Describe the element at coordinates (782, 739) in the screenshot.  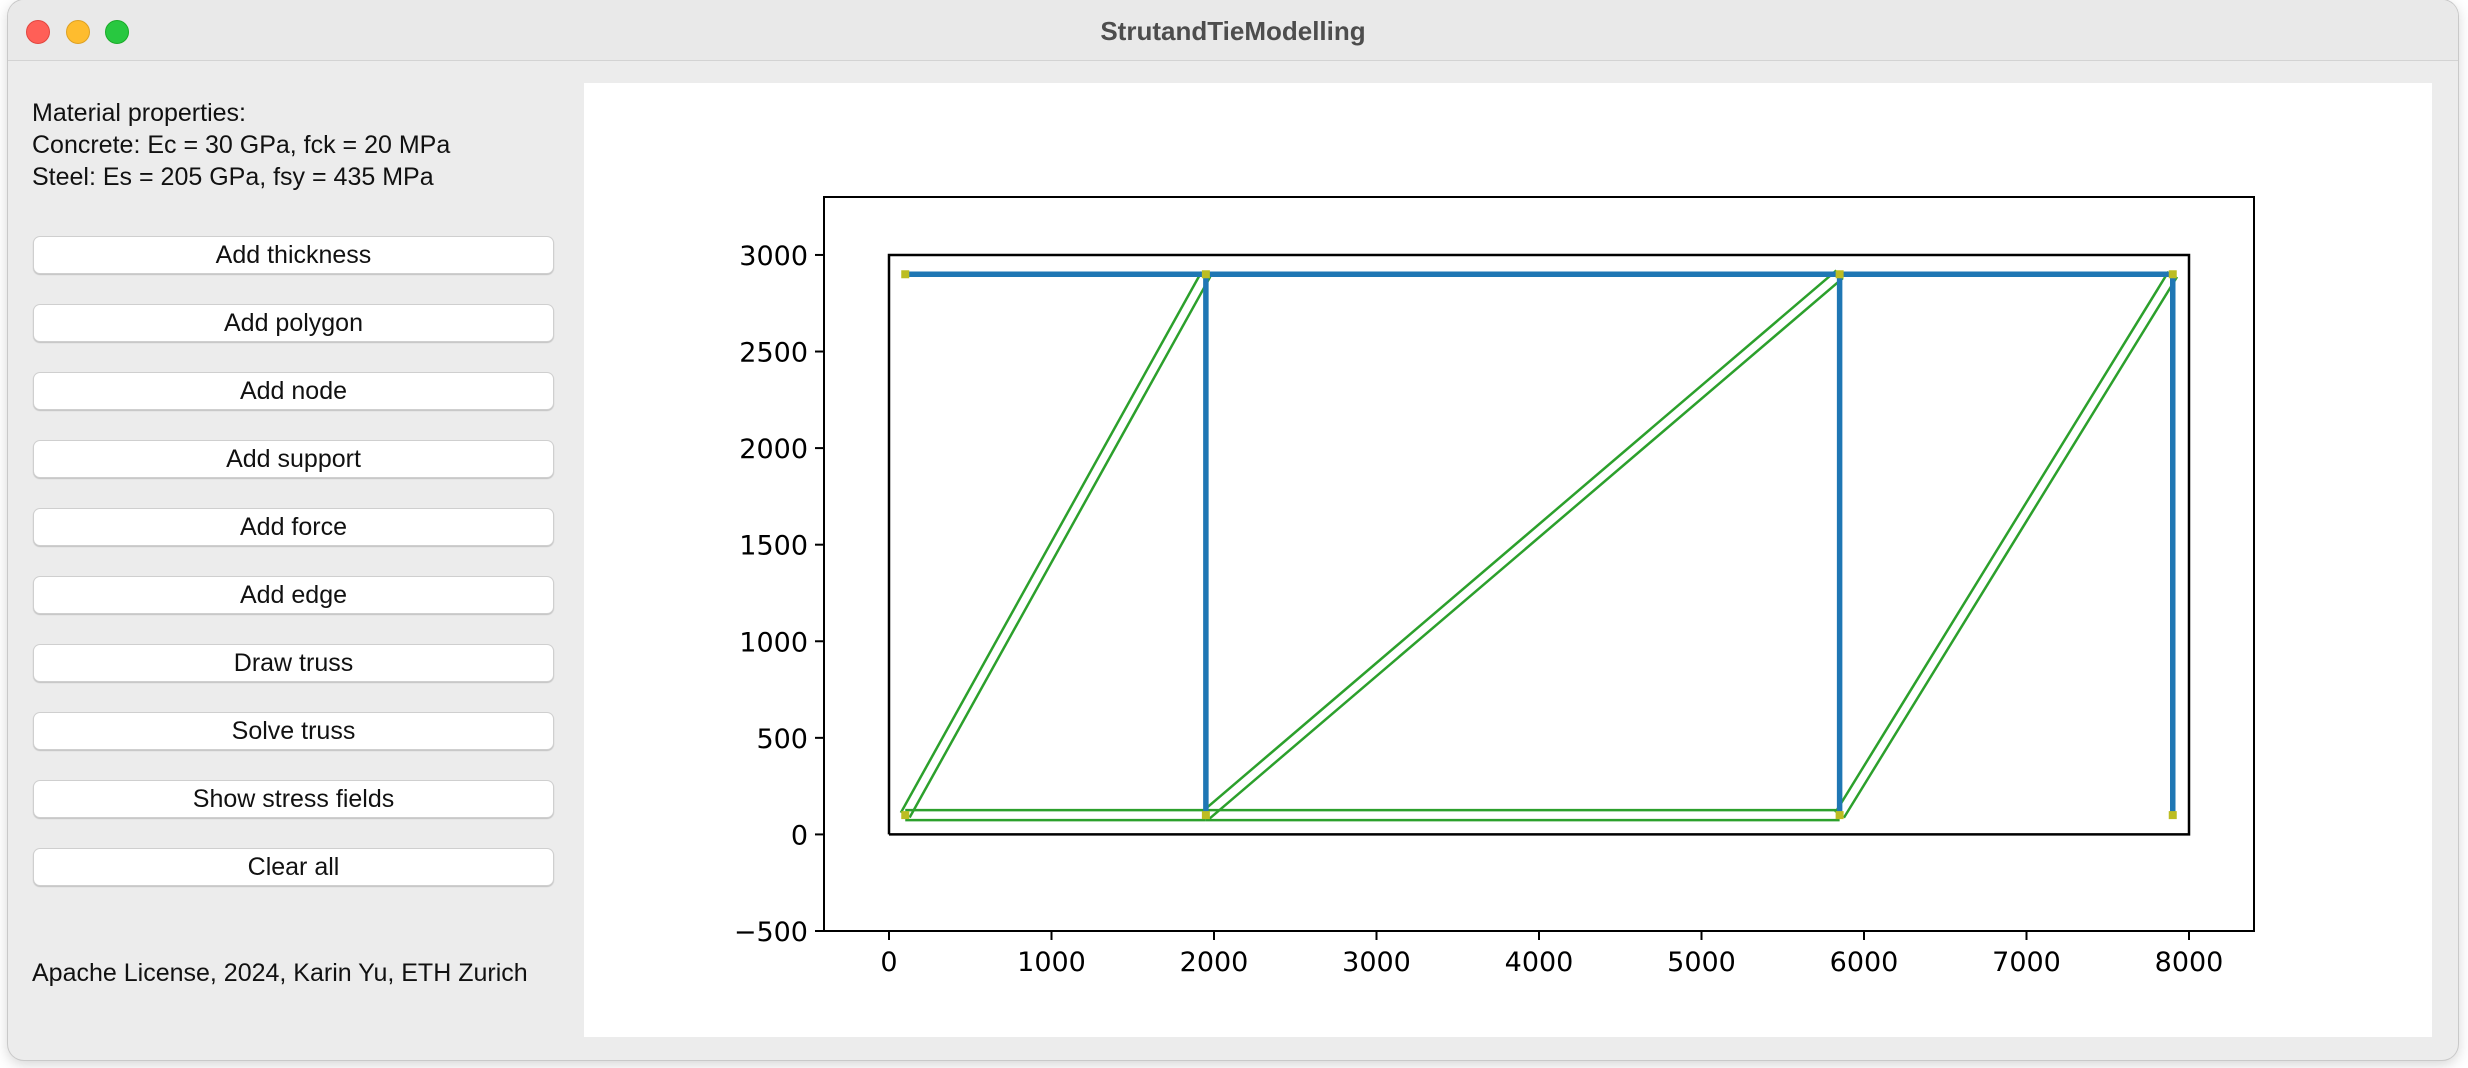
I see `y-tick-label: 500` at that location.